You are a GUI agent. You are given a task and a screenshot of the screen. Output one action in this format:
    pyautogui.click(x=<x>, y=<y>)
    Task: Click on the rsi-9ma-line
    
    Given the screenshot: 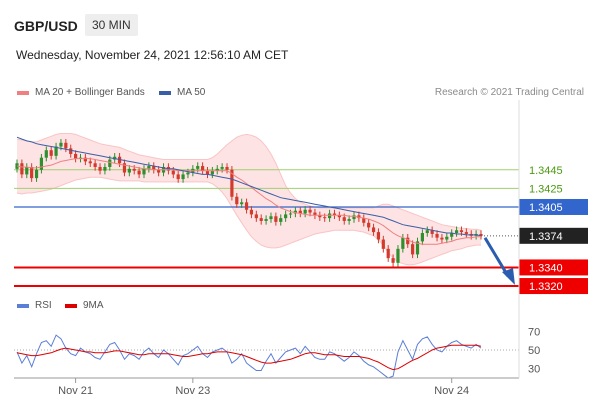 What is the action you would take?
    pyautogui.click(x=249, y=357)
    